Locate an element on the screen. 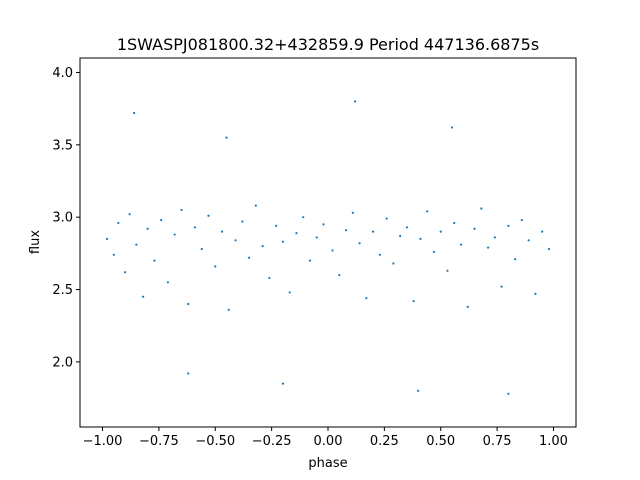  y-axis: 2.0 2.5 3.0 3.5 4.0 is located at coordinates (66, 218).